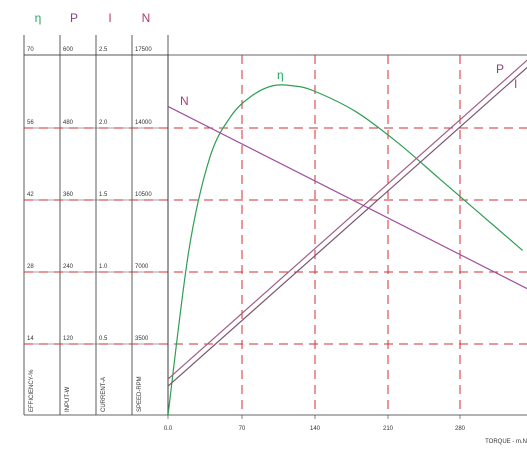 This screenshot has height=454, width=527. I want to click on y-tick-label: 3500, so click(142, 339).